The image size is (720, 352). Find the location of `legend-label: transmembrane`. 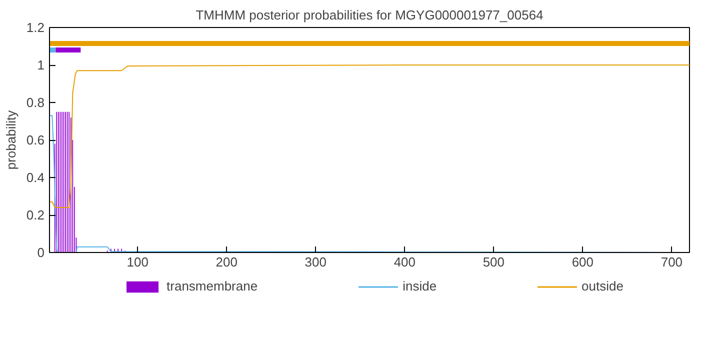

legend-label: transmembrane is located at coordinates (212, 286).